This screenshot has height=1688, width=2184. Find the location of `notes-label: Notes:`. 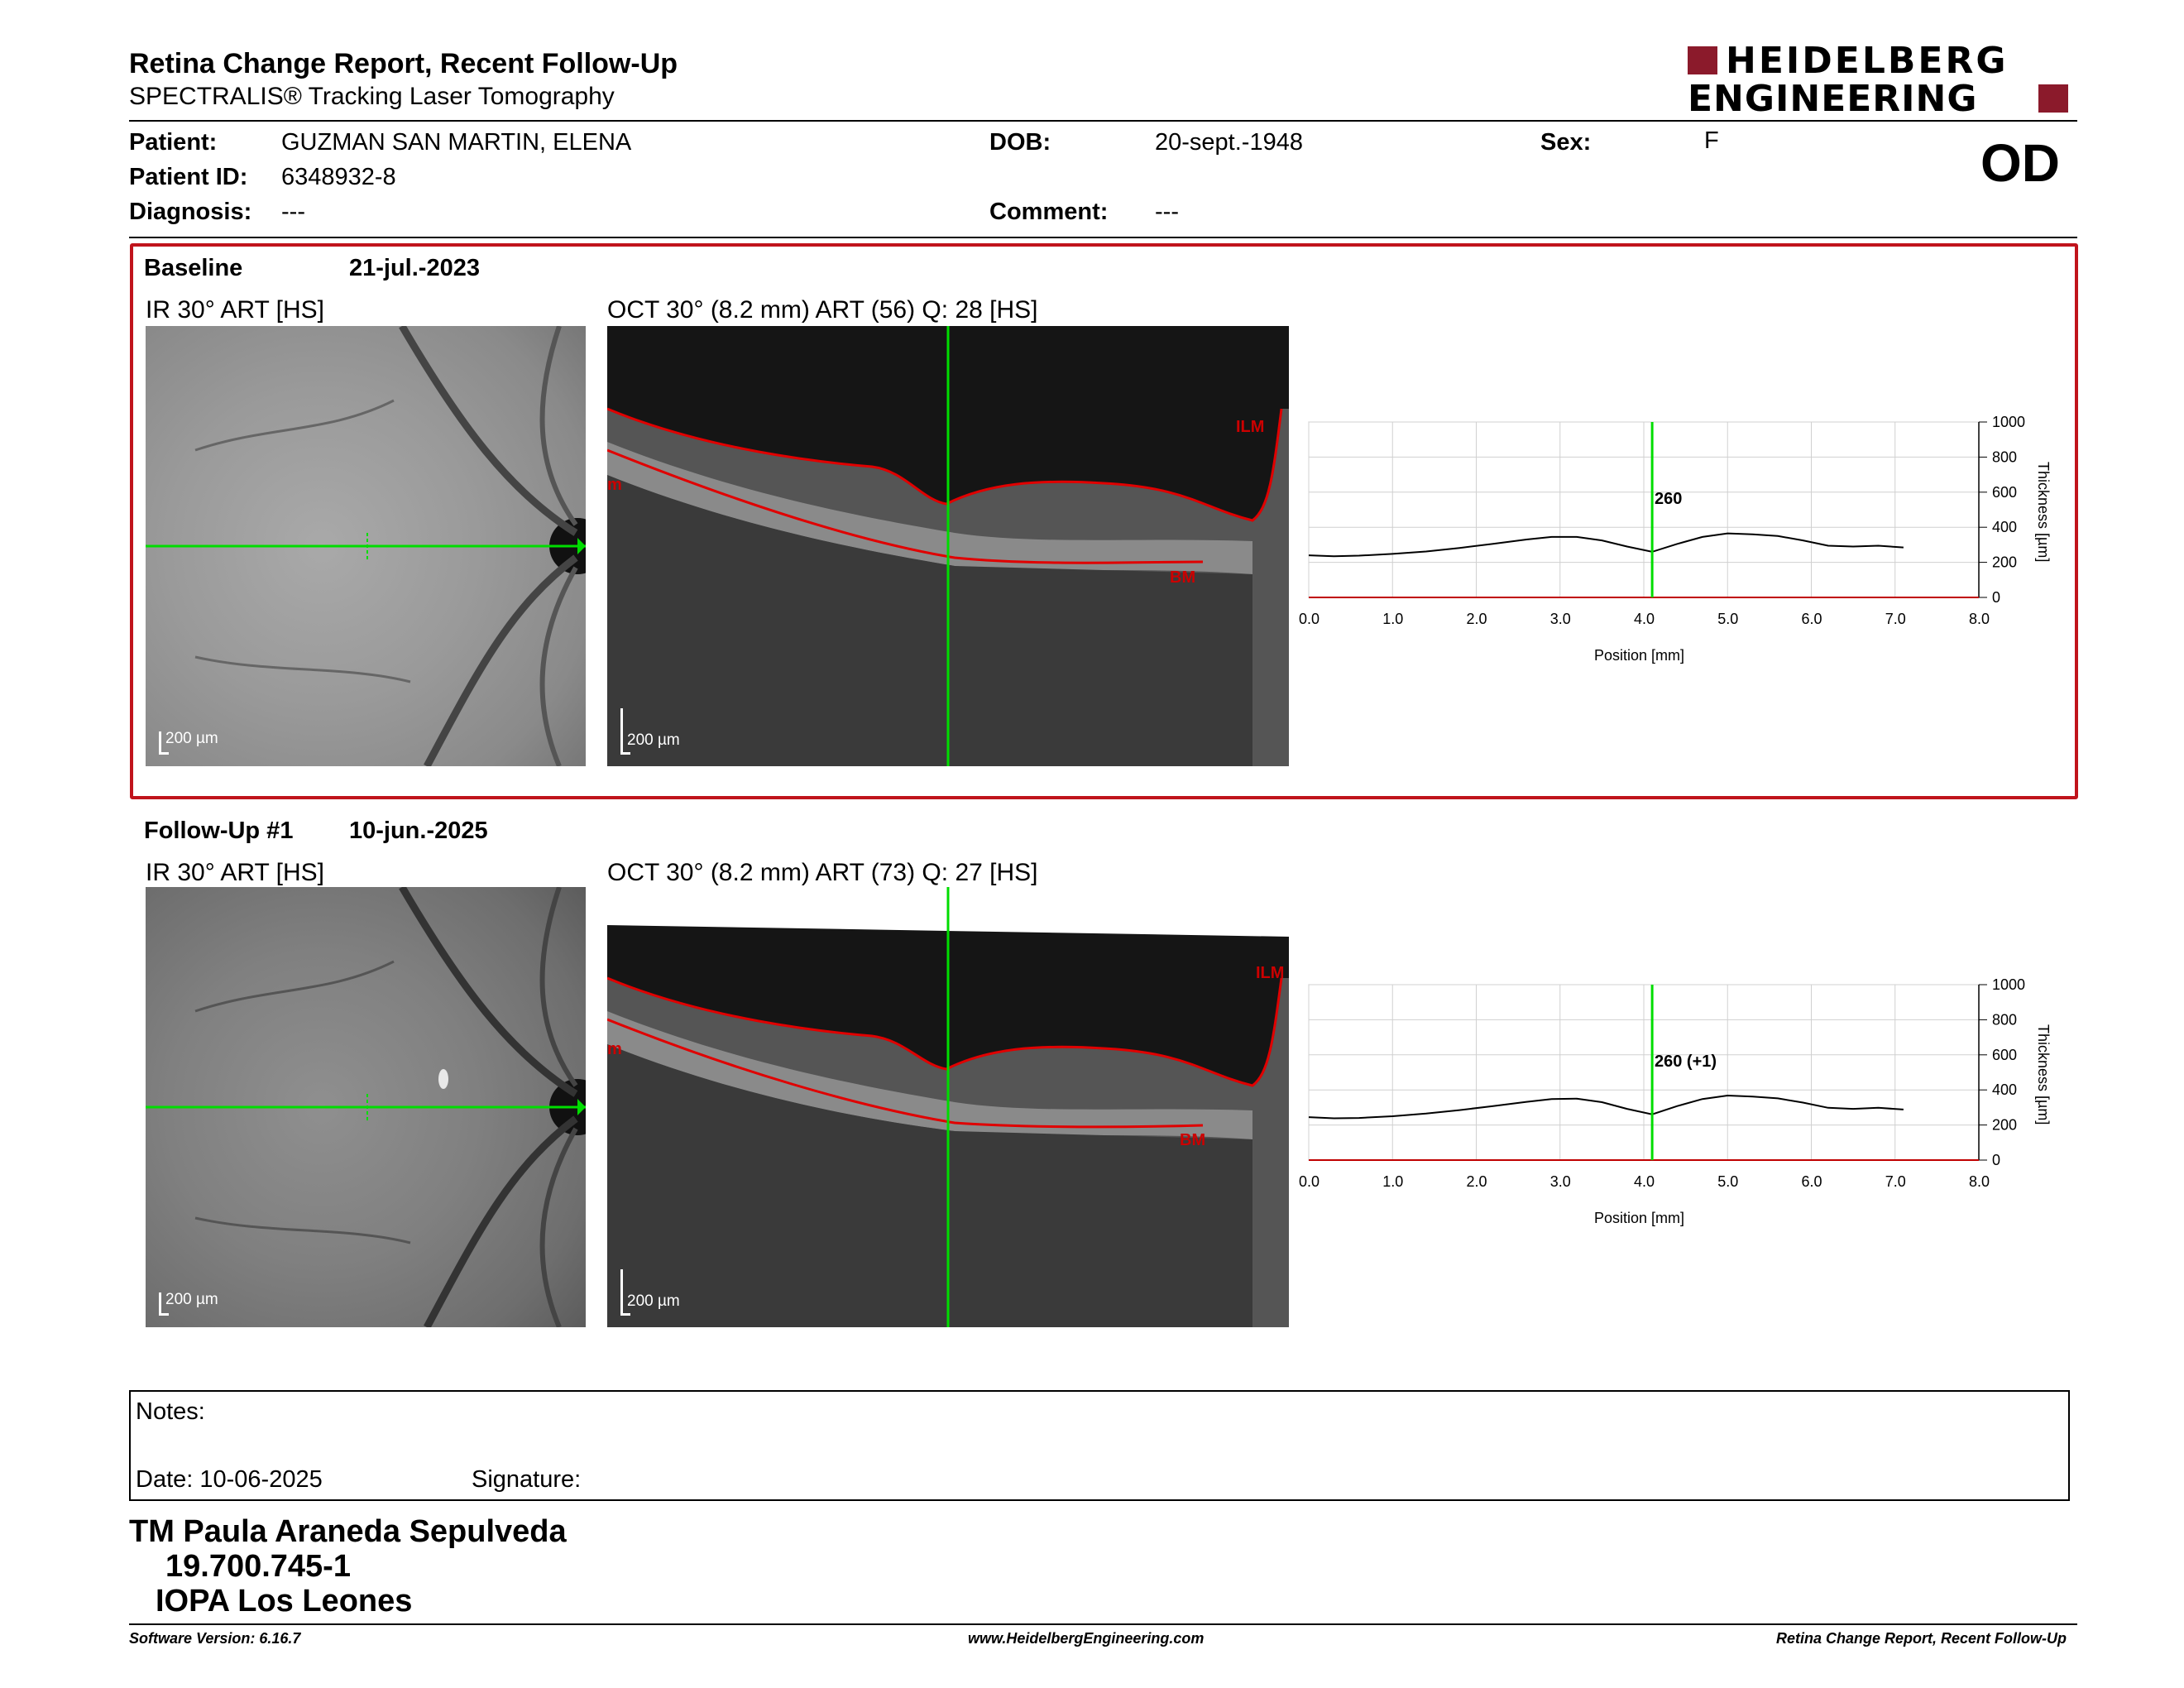

notes-label: Notes: is located at coordinates (170, 1411).